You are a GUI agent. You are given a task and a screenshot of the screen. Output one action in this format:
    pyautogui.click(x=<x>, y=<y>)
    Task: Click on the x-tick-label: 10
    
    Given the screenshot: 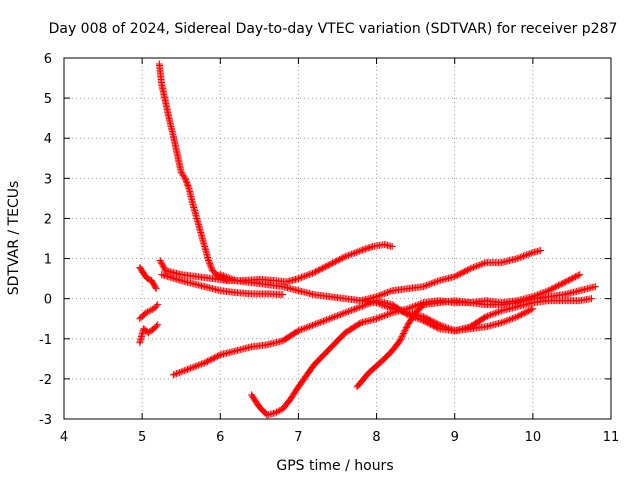 What is the action you would take?
    pyautogui.click(x=533, y=437)
    